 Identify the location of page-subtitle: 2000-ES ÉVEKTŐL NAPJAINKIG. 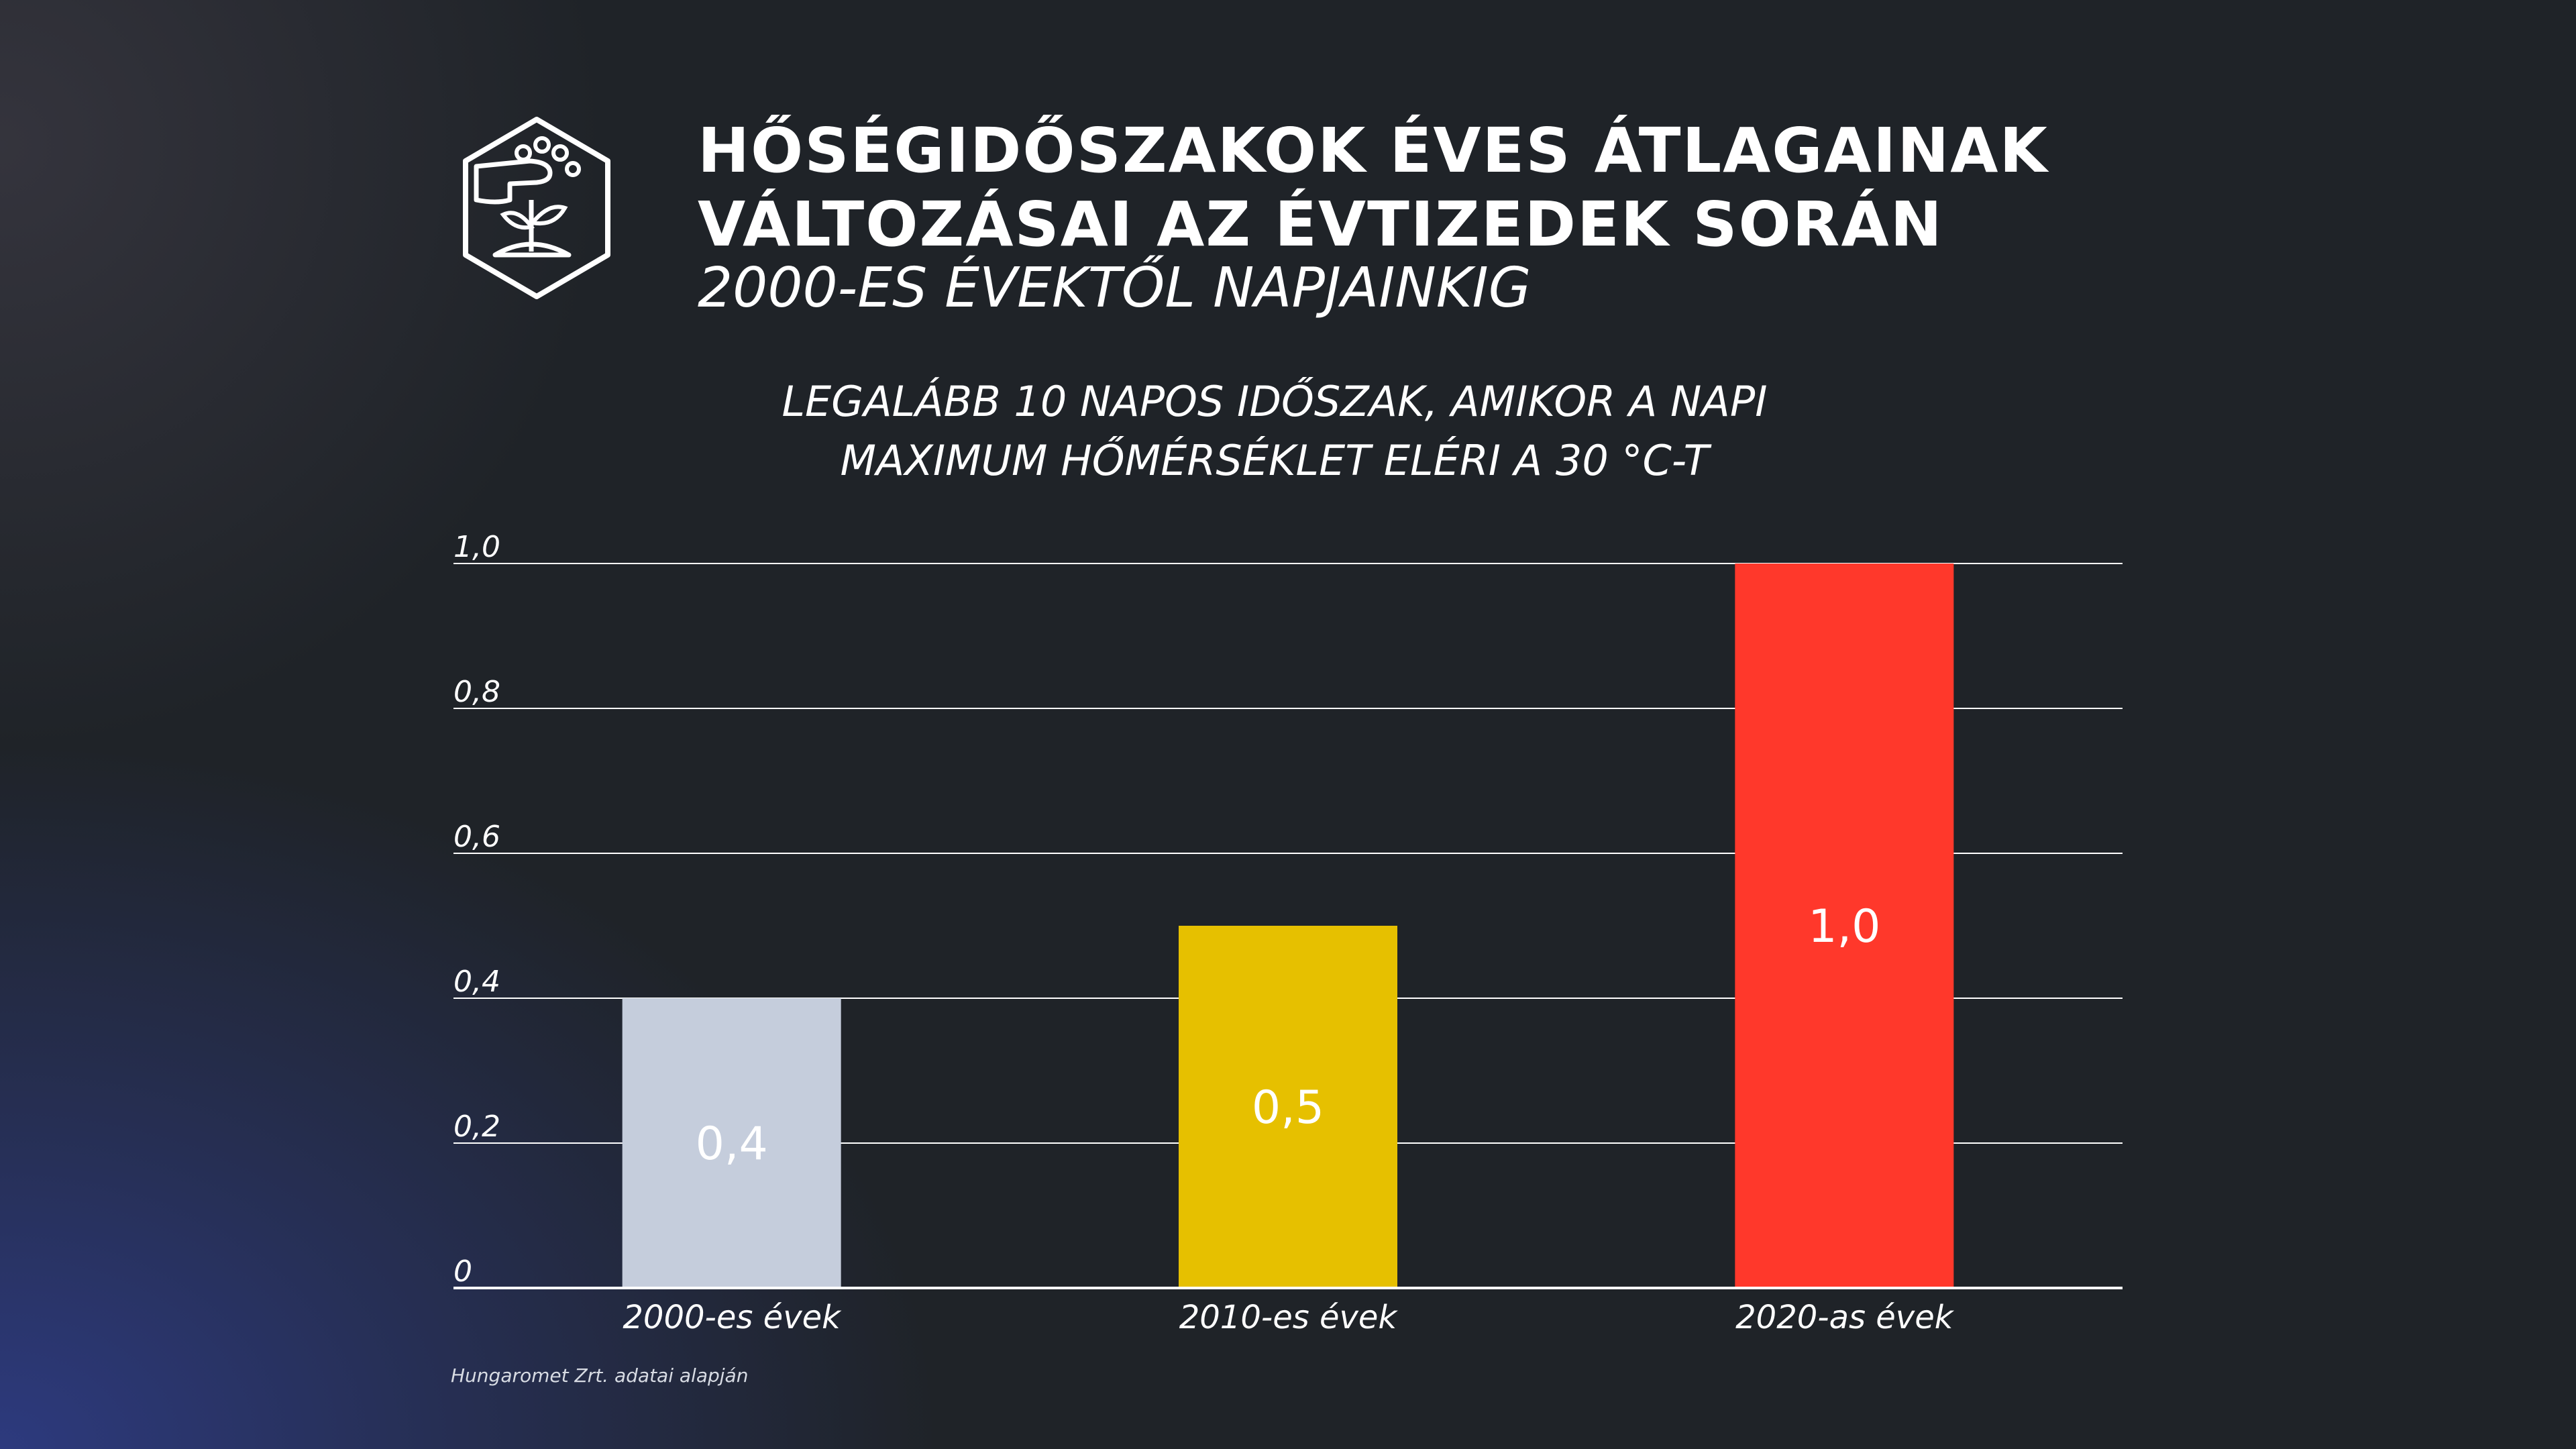
(1115, 288).